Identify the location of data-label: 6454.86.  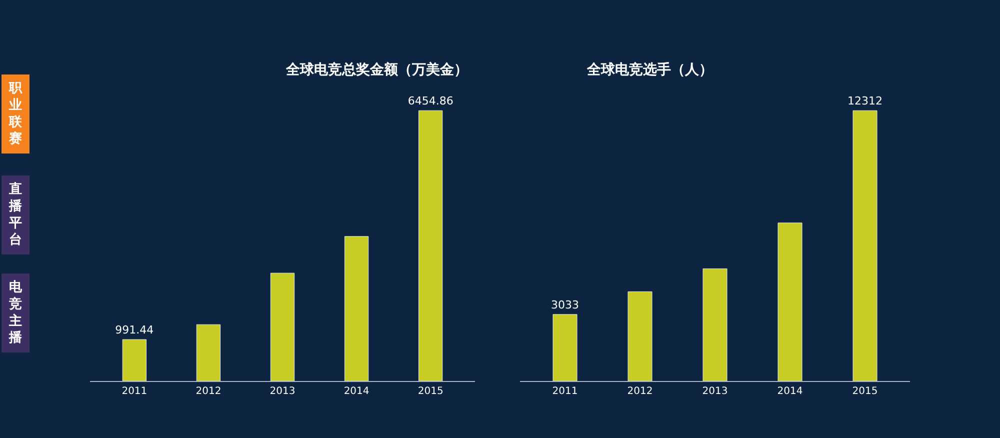
(431, 101).